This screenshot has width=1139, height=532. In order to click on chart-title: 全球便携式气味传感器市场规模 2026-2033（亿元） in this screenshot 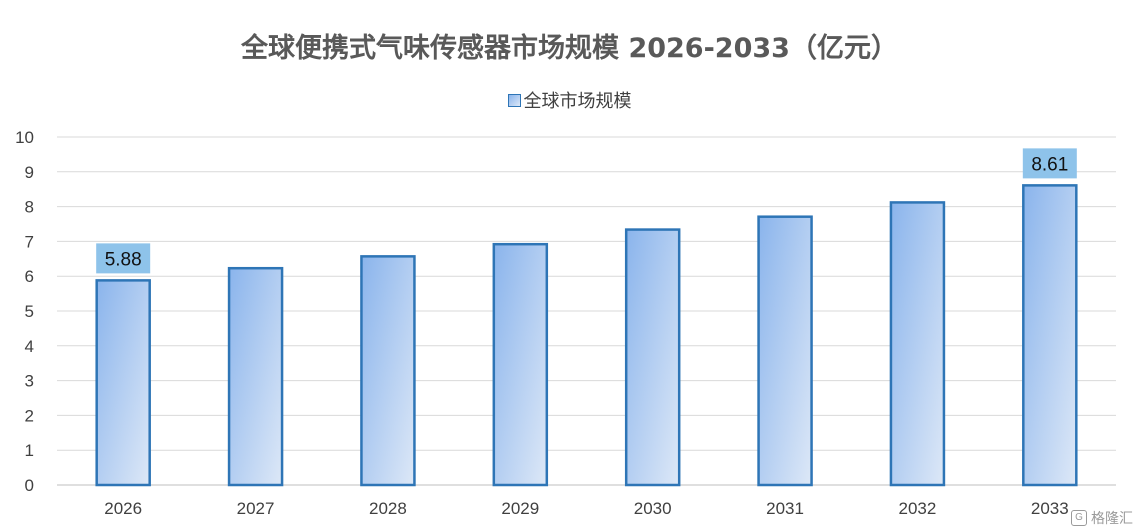, I will do `click(569, 48)`.